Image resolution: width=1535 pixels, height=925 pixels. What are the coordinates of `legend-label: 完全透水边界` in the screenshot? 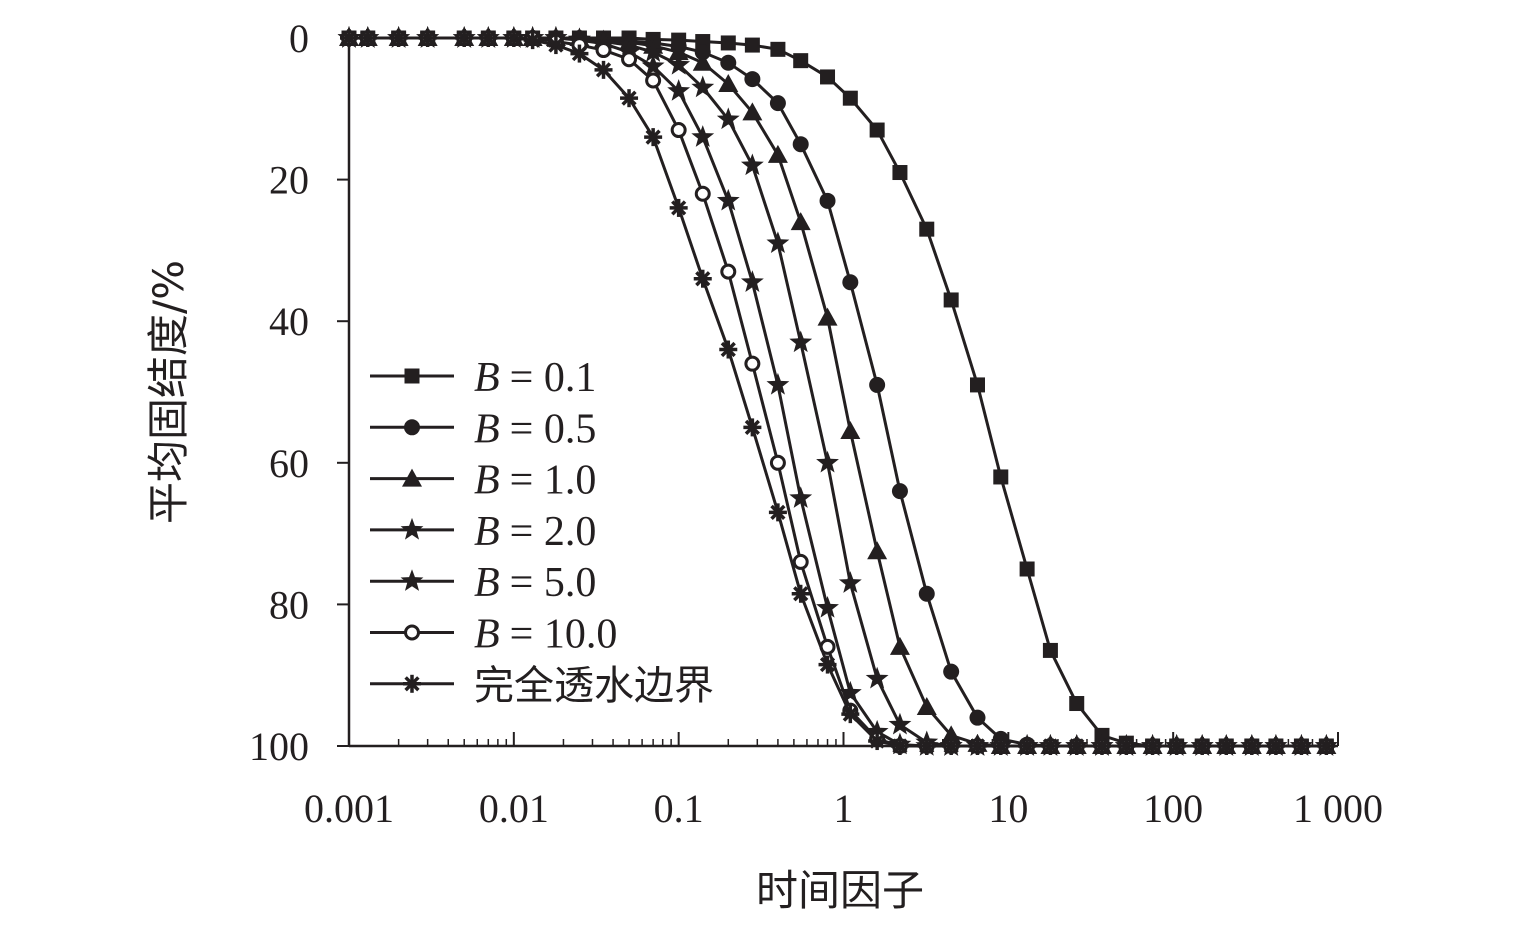 It's located at (594, 686).